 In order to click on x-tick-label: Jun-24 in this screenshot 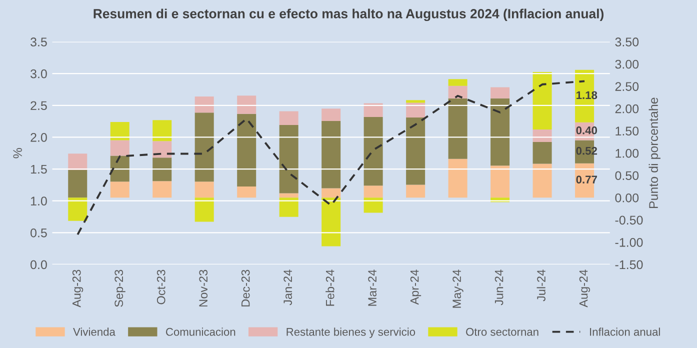, I will do `click(499, 288)`.